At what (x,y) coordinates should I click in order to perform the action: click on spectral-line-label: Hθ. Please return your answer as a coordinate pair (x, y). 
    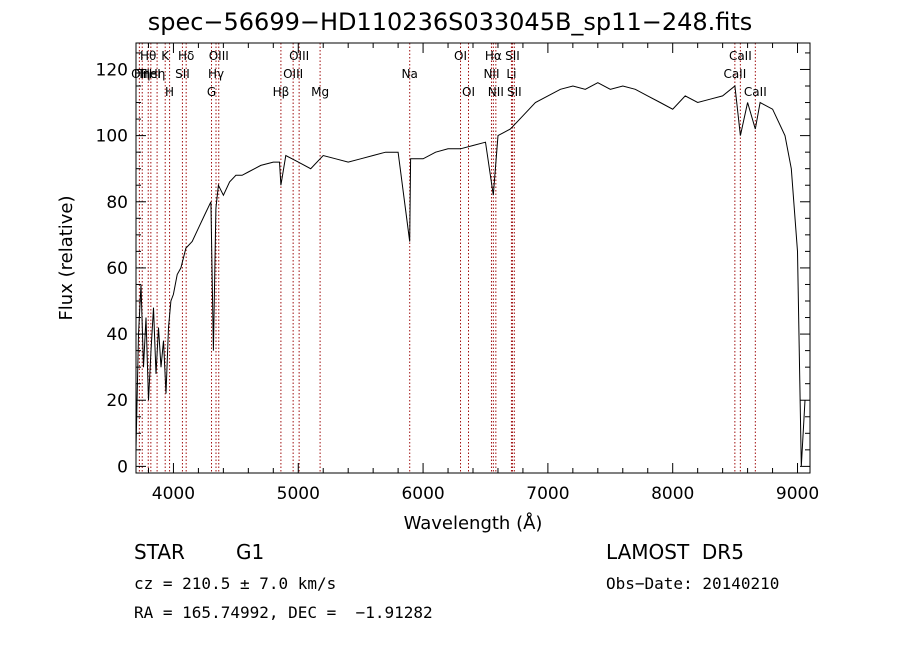
    Looking at the image, I should click on (148, 56).